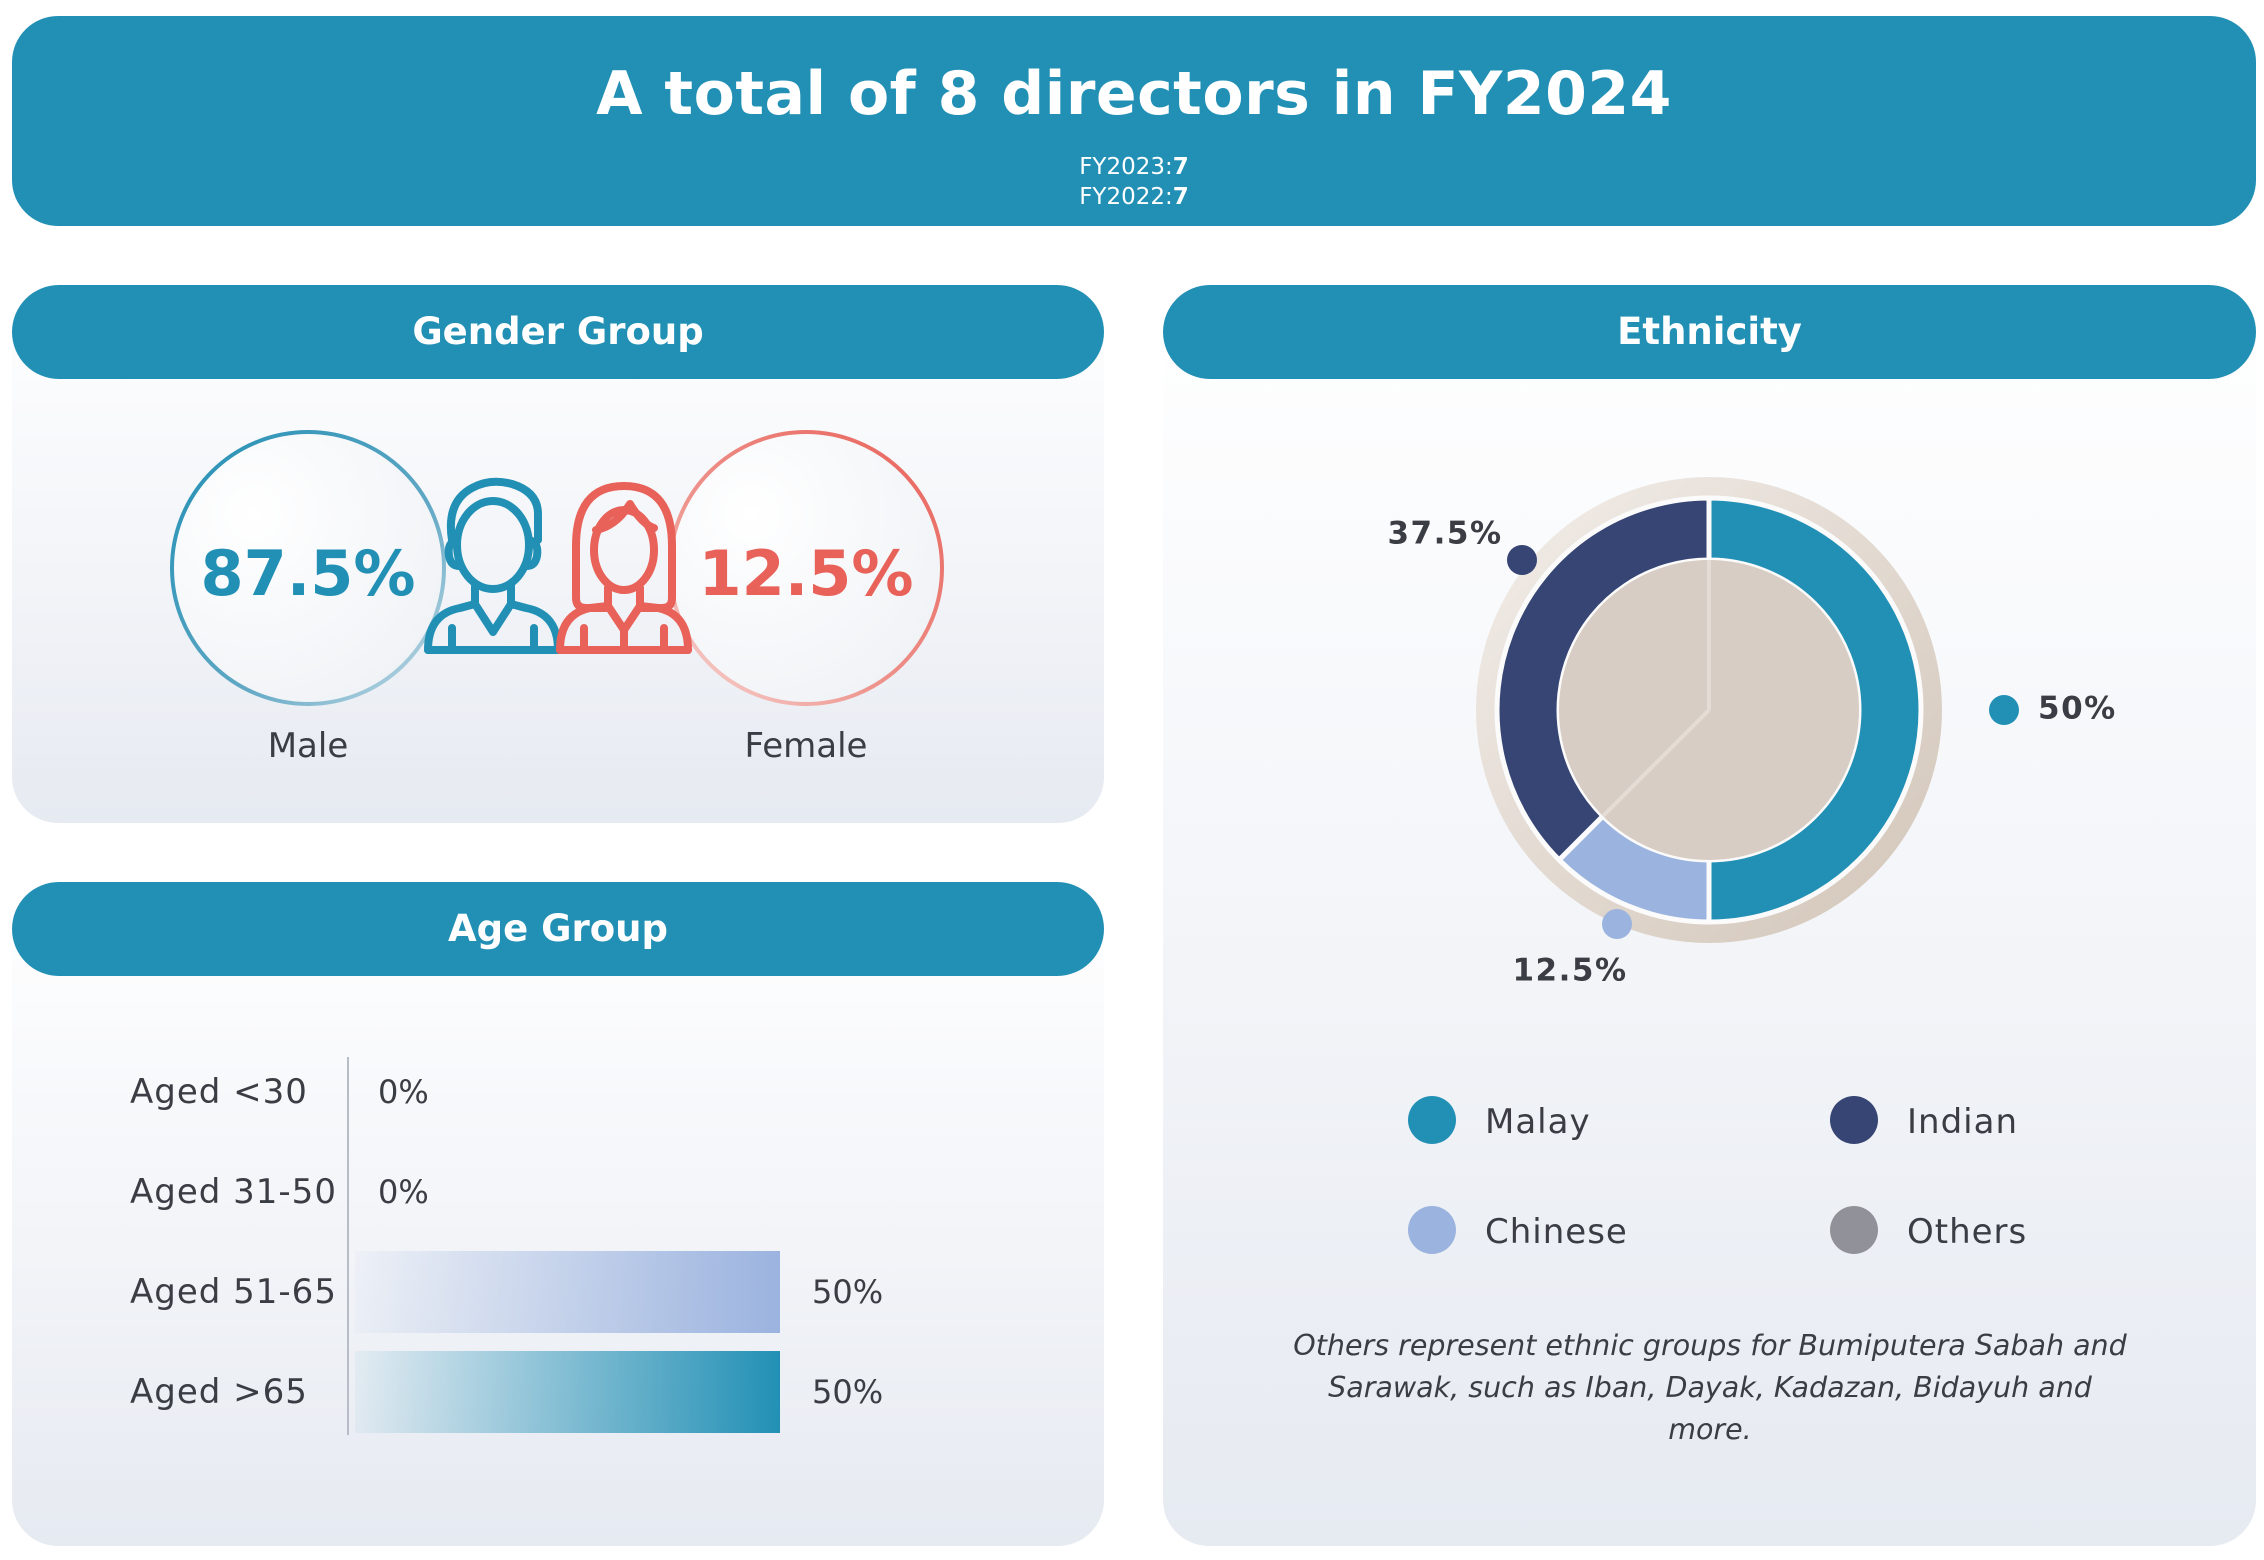 The height and width of the screenshot is (1560, 2264). Describe the element at coordinates (806, 746) in the screenshot. I see `female-label: Female` at that location.